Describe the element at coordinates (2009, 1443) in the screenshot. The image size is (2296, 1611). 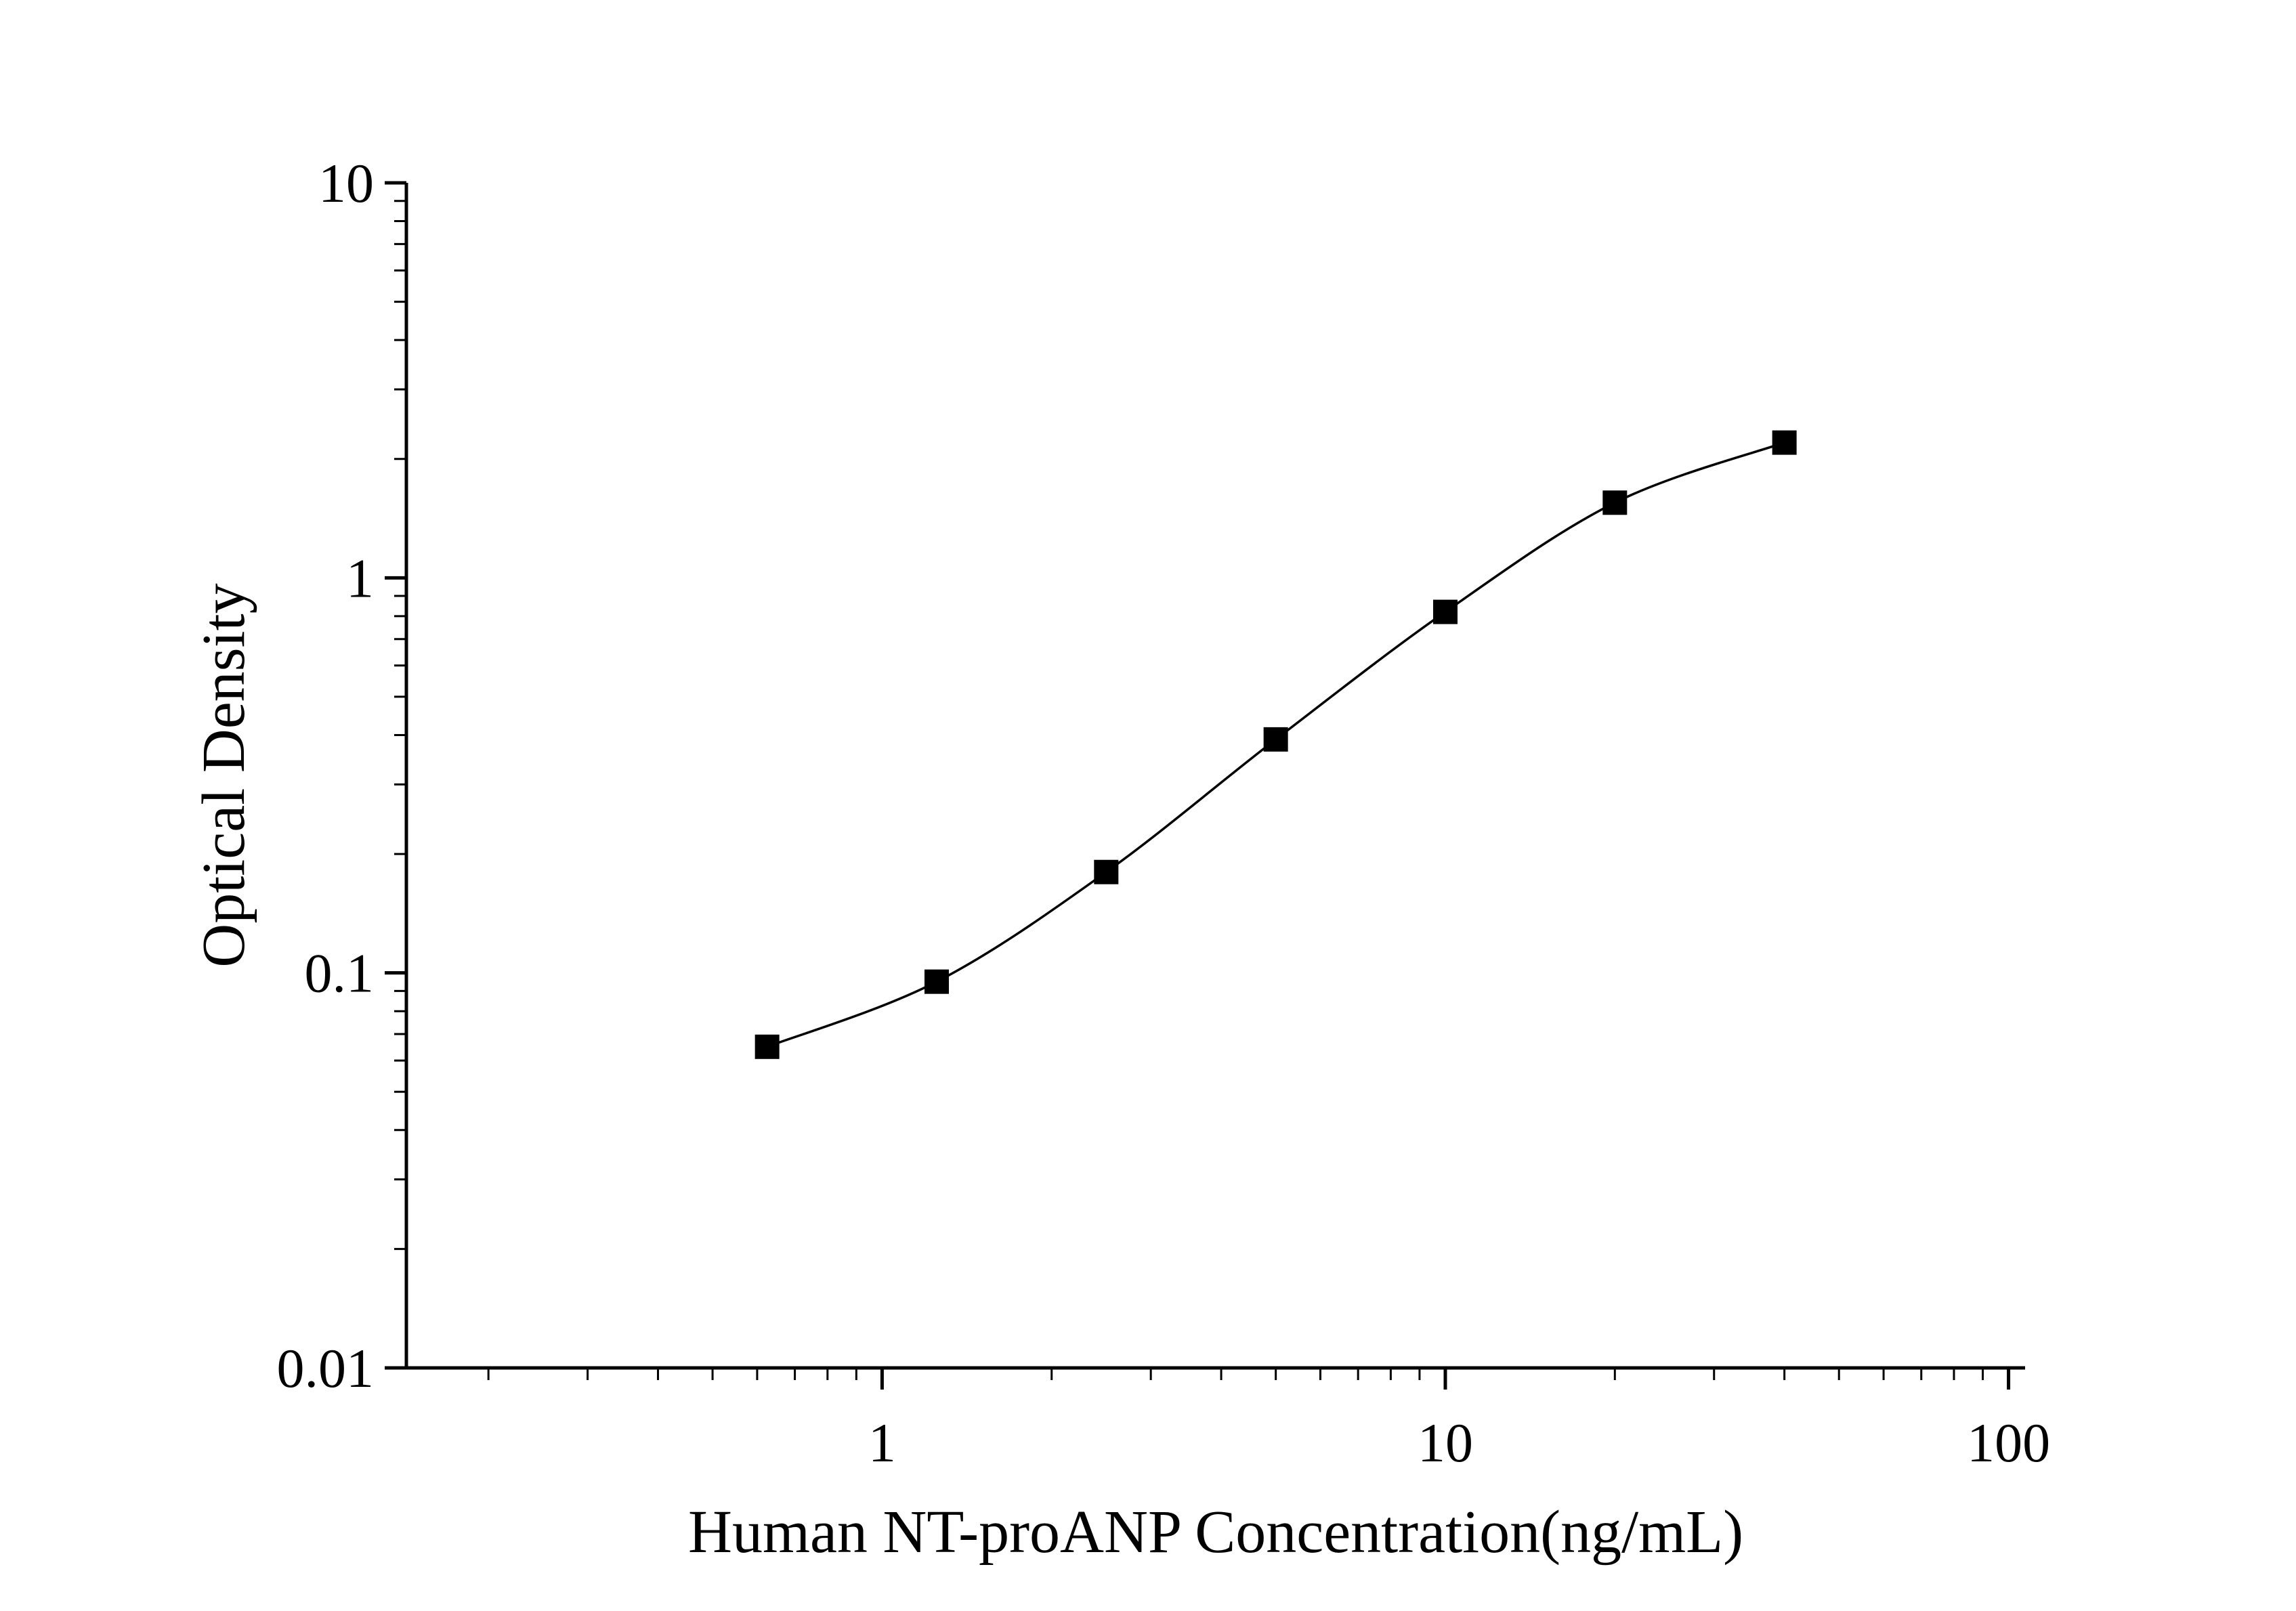
I see `x-tick-label: 100` at that location.